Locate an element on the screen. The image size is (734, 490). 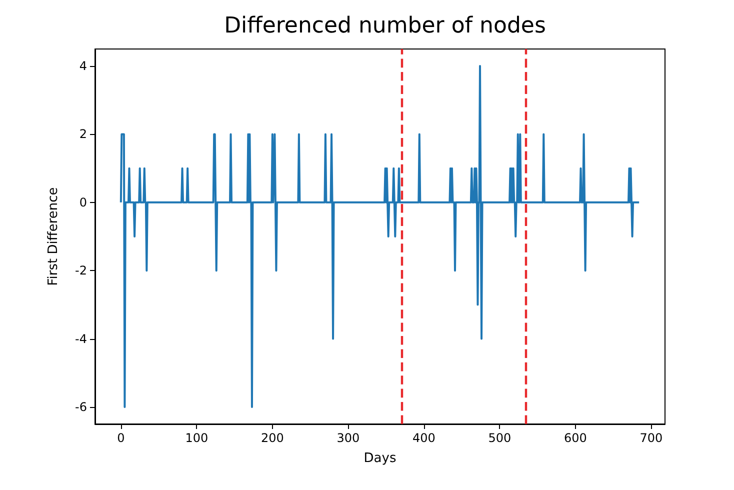
y-tick-label: 2 is located at coordinates (83, 134).